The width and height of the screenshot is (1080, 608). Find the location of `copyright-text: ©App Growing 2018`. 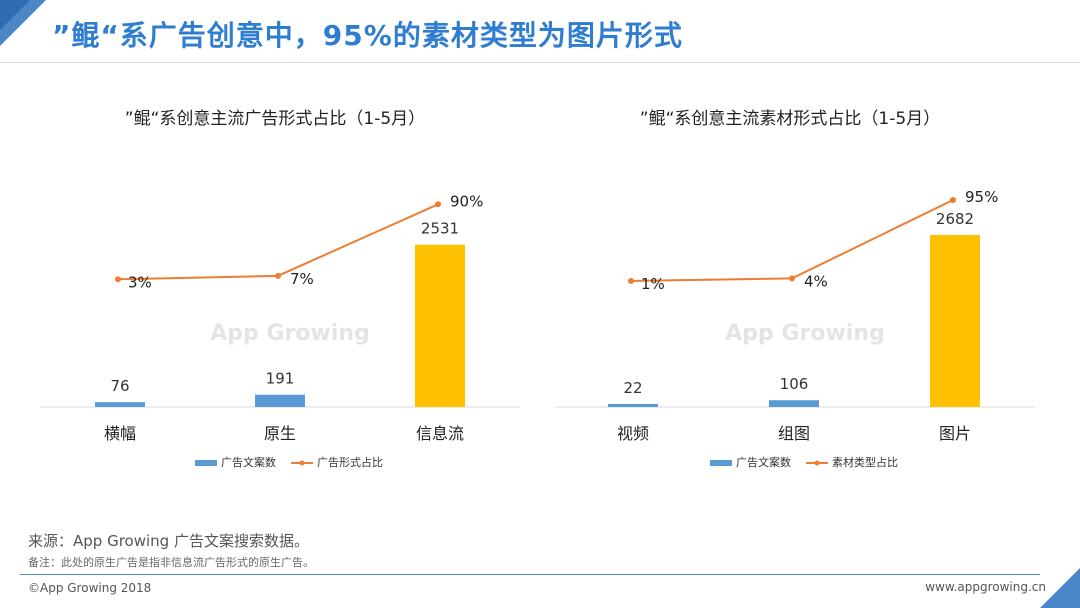

copyright-text: ©App Growing 2018 is located at coordinates (90, 588).